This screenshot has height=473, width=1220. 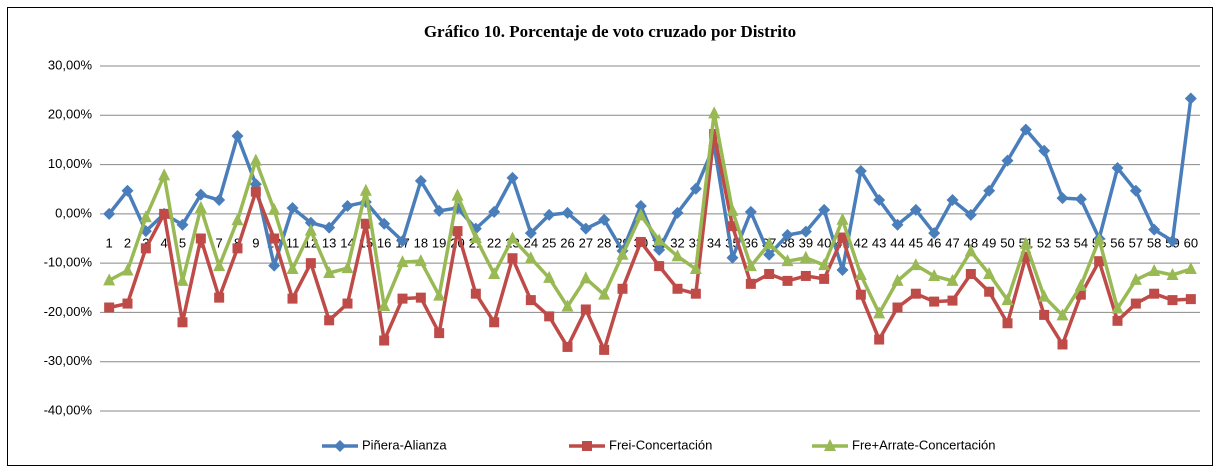 I want to click on x-tick-label: 43, so click(x=879, y=242).